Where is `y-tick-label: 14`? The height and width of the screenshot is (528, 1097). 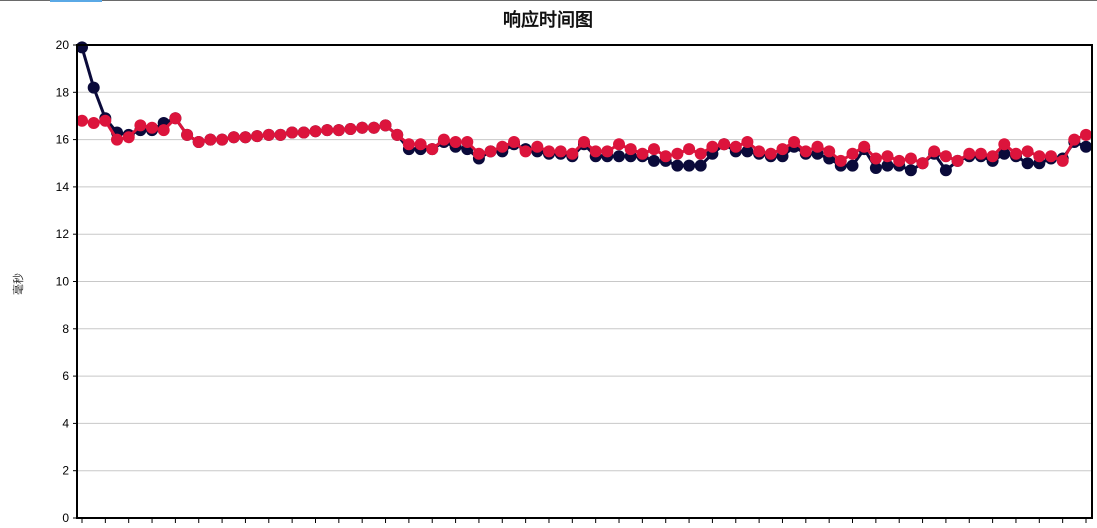 y-tick-label: 14 is located at coordinates (63, 187).